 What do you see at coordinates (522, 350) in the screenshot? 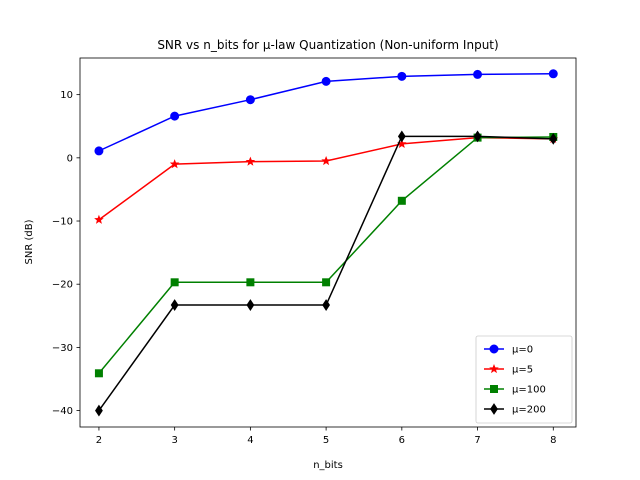
I see `legend-label: µ=0` at bounding box center [522, 350].